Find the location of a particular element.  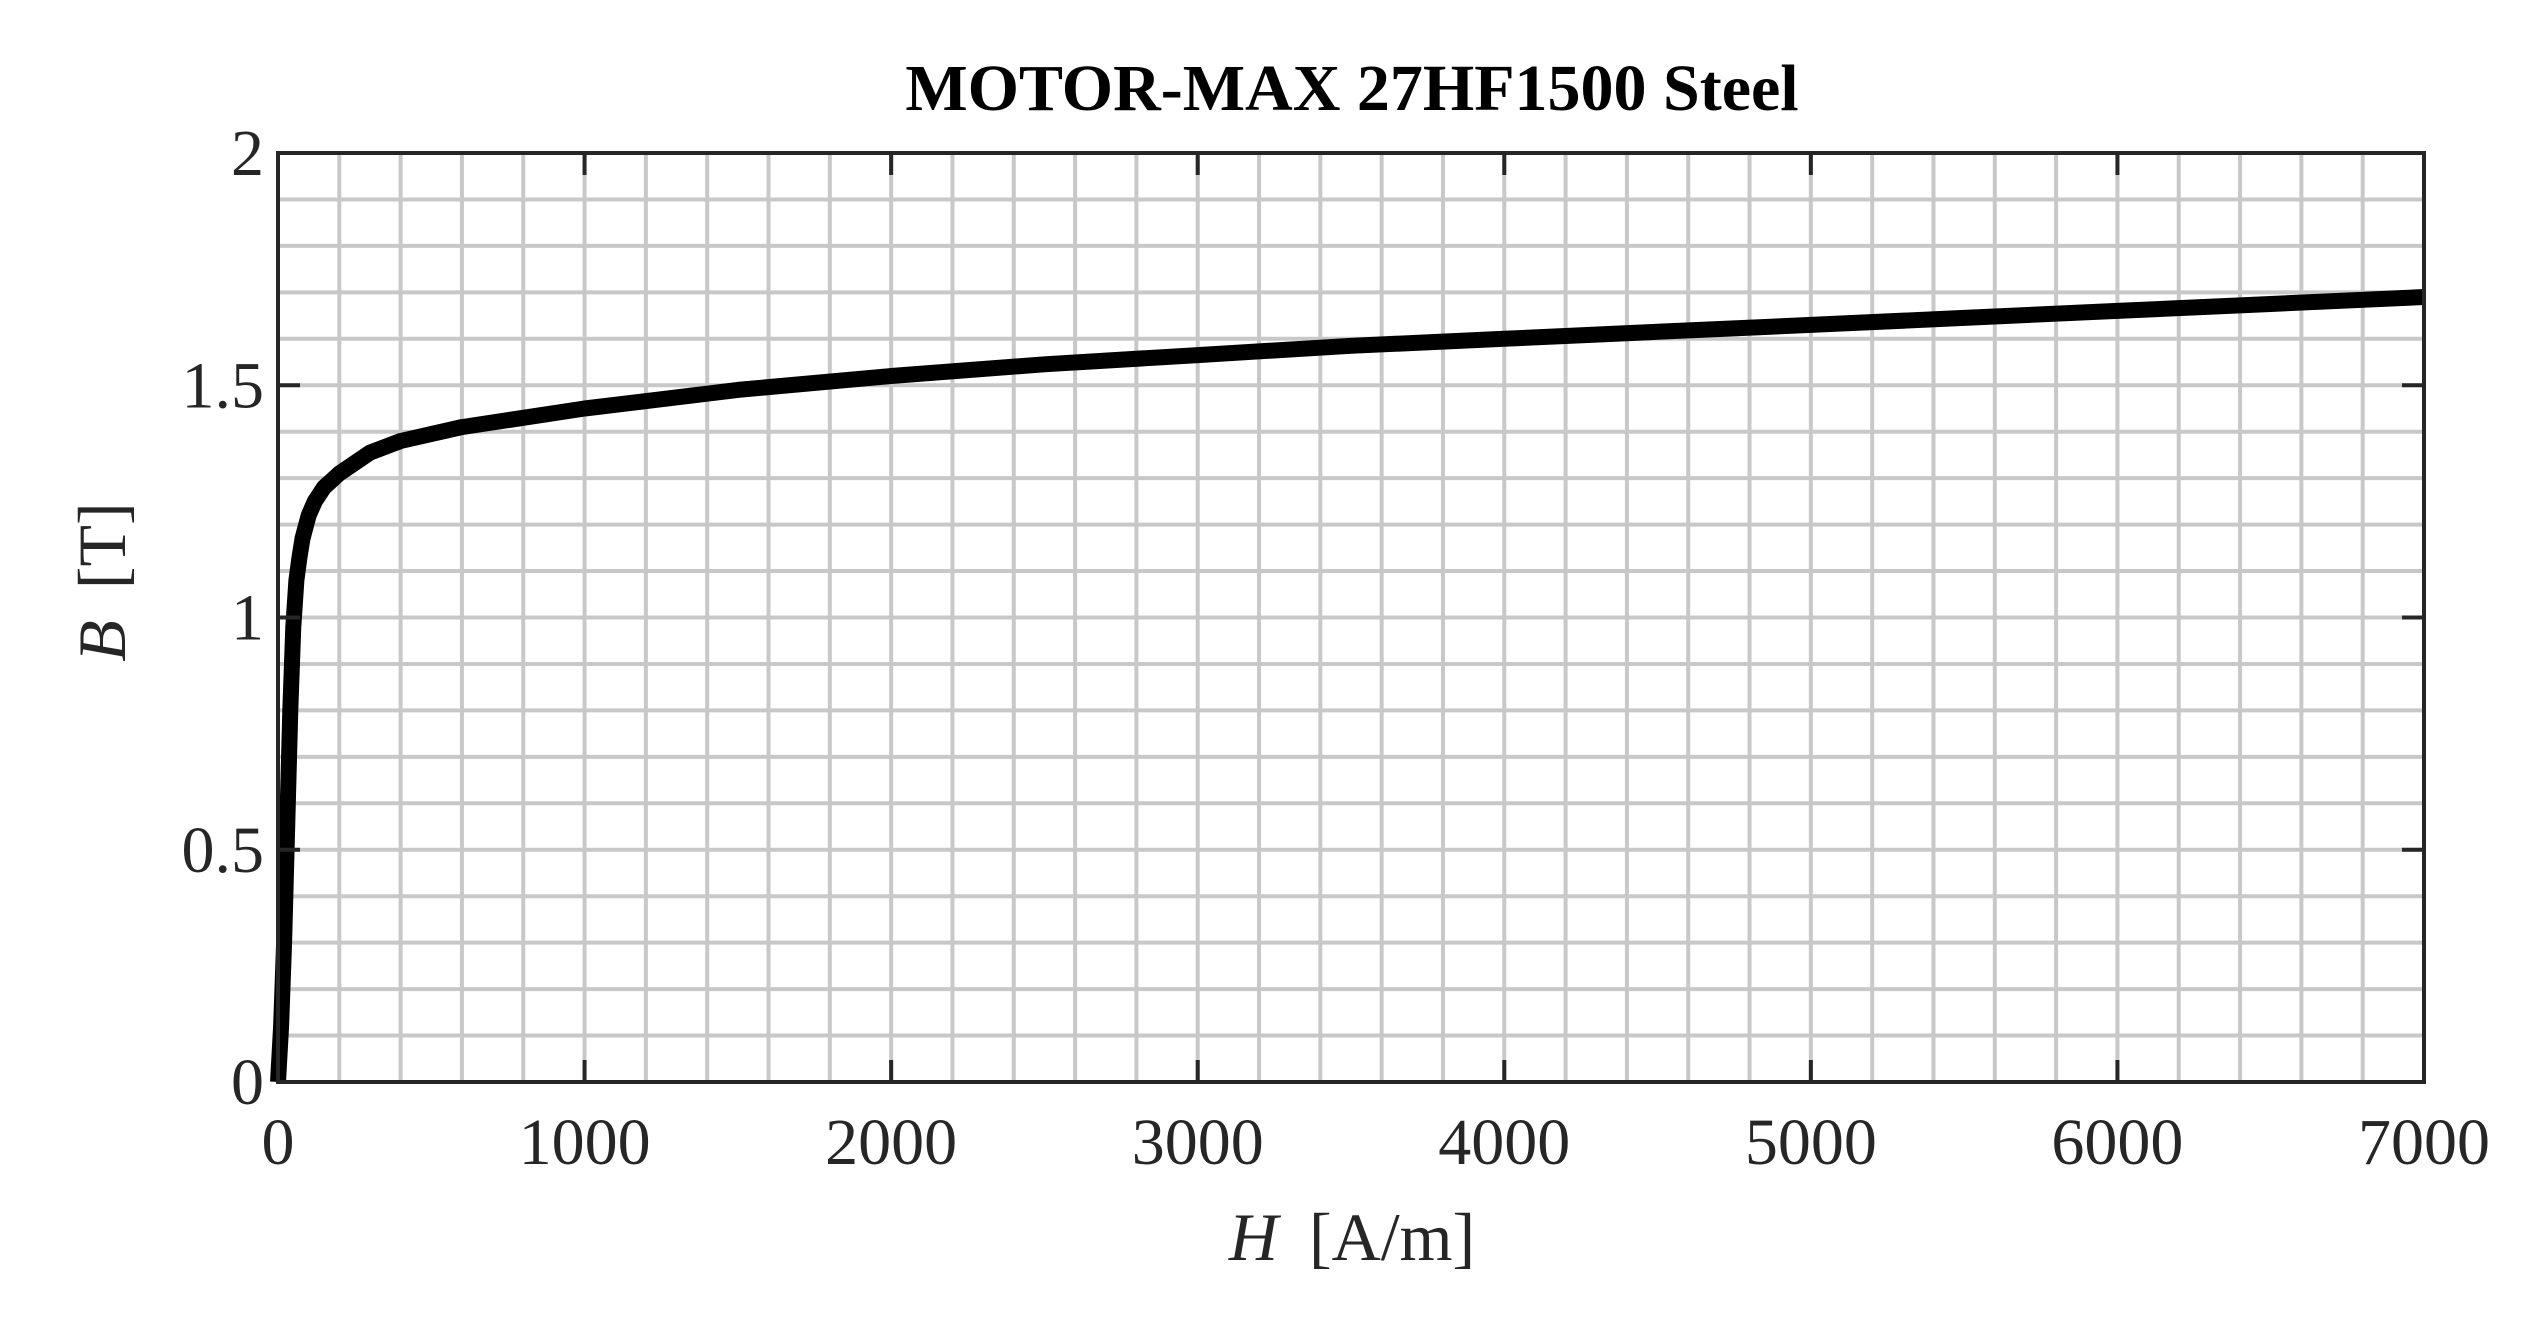

x-tick-label: 1000 is located at coordinates (585, 1142).